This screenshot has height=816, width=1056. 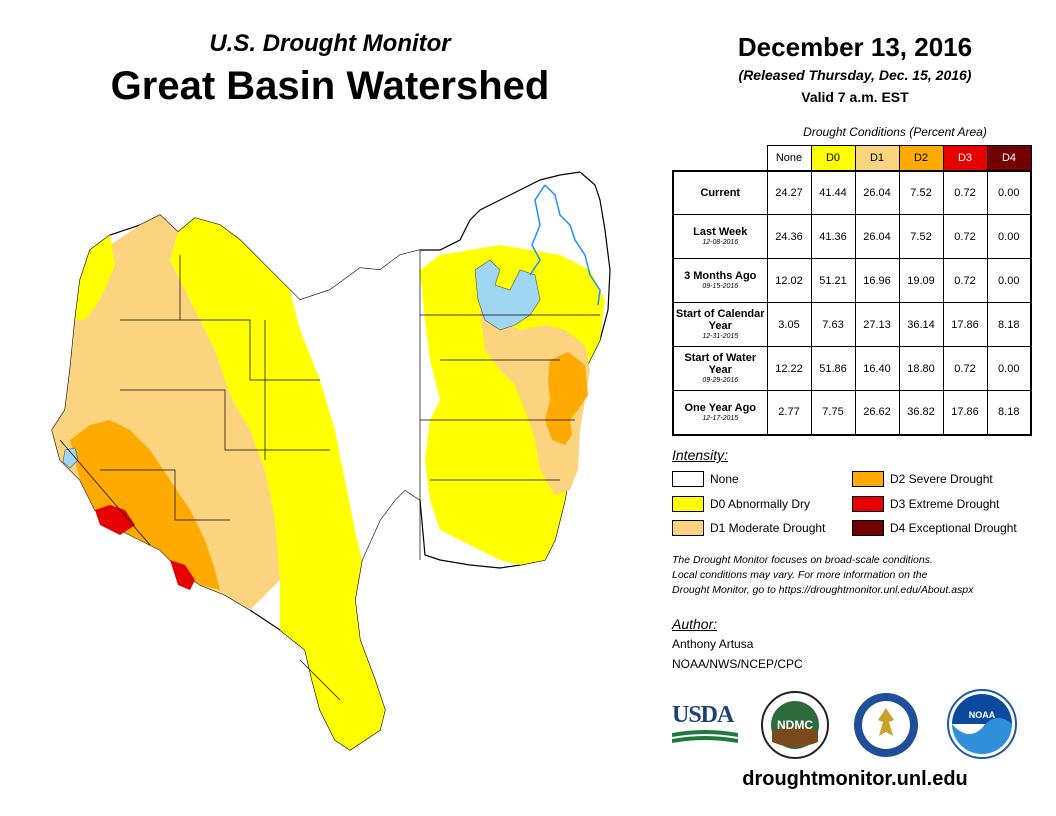 What do you see at coordinates (720, 320) in the screenshot?
I see `row-label: Start of Calendar Year` at bounding box center [720, 320].